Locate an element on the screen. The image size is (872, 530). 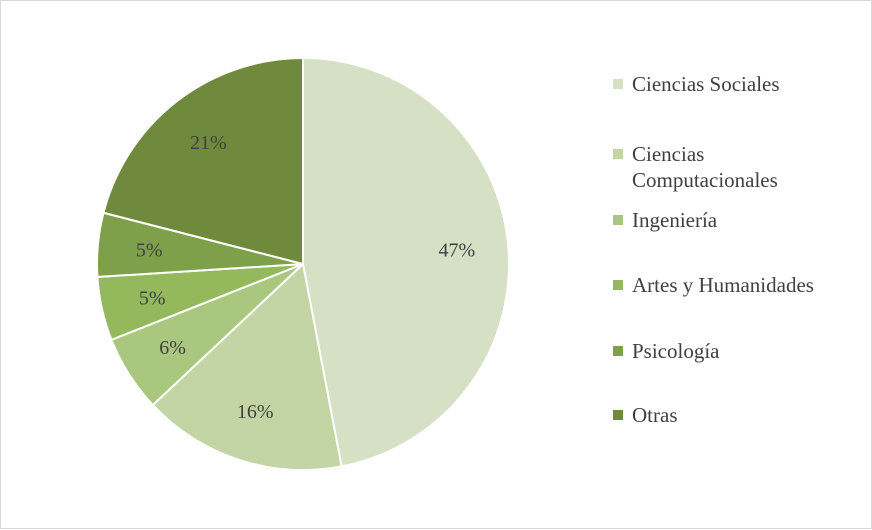
legend-item-3: Ingeniería is located at coordinates (738, 220).